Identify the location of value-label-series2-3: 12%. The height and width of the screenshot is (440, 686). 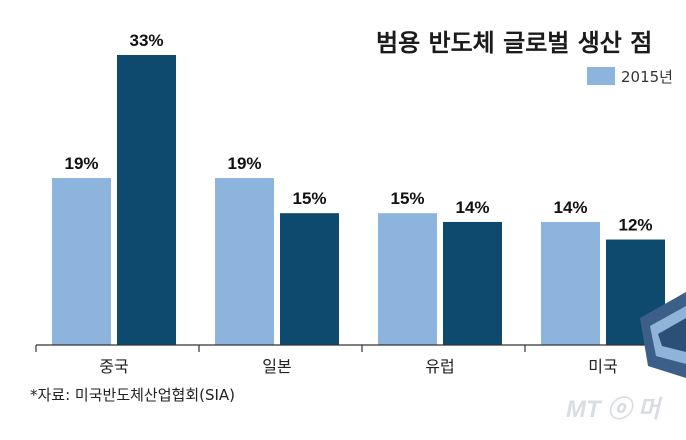
(635, 225).